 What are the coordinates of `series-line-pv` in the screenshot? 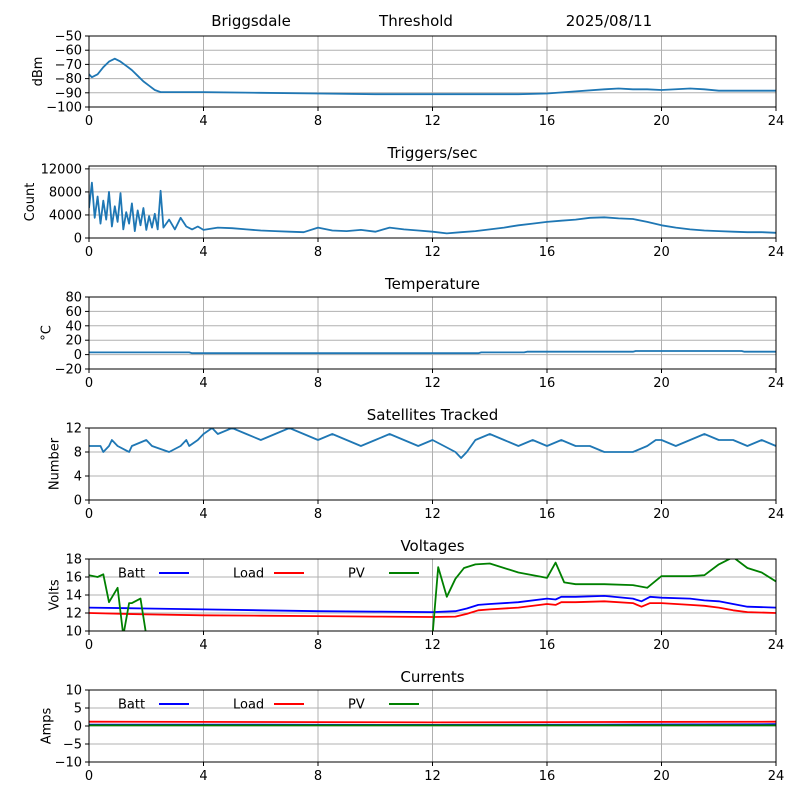 It's located at (432, 595).